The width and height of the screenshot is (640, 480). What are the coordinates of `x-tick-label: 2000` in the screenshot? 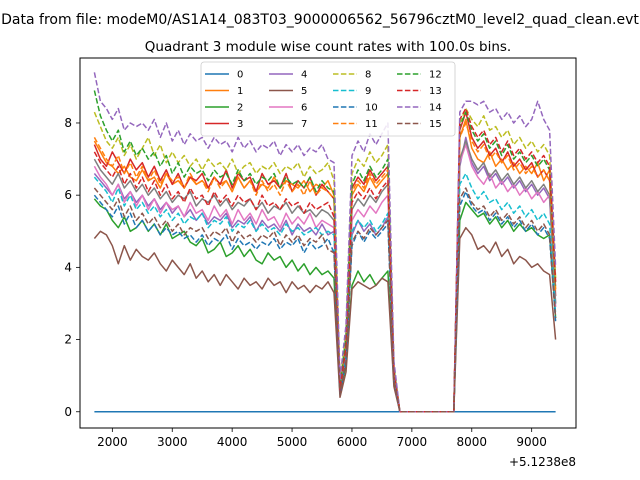 It's located at (112, 442).